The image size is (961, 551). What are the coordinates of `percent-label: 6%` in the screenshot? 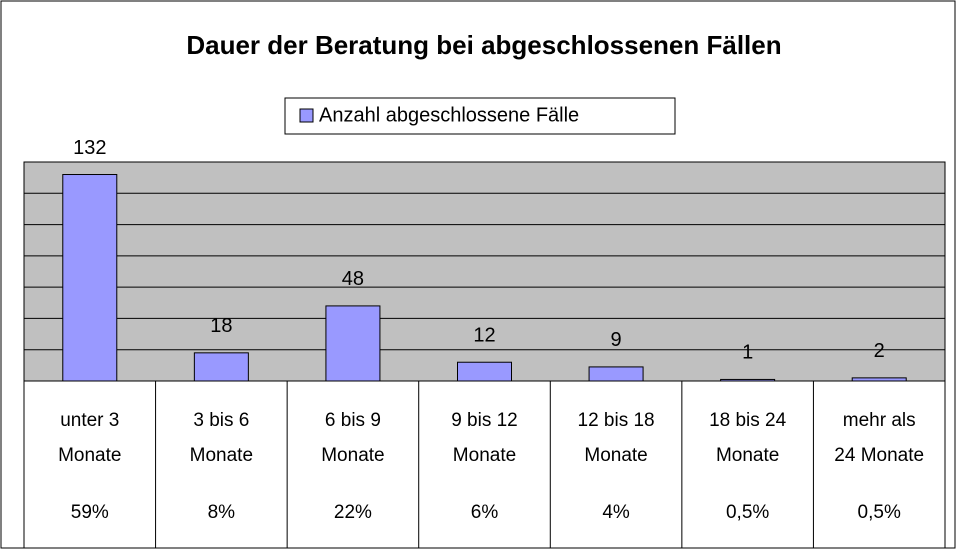 It's located at (484, 512).